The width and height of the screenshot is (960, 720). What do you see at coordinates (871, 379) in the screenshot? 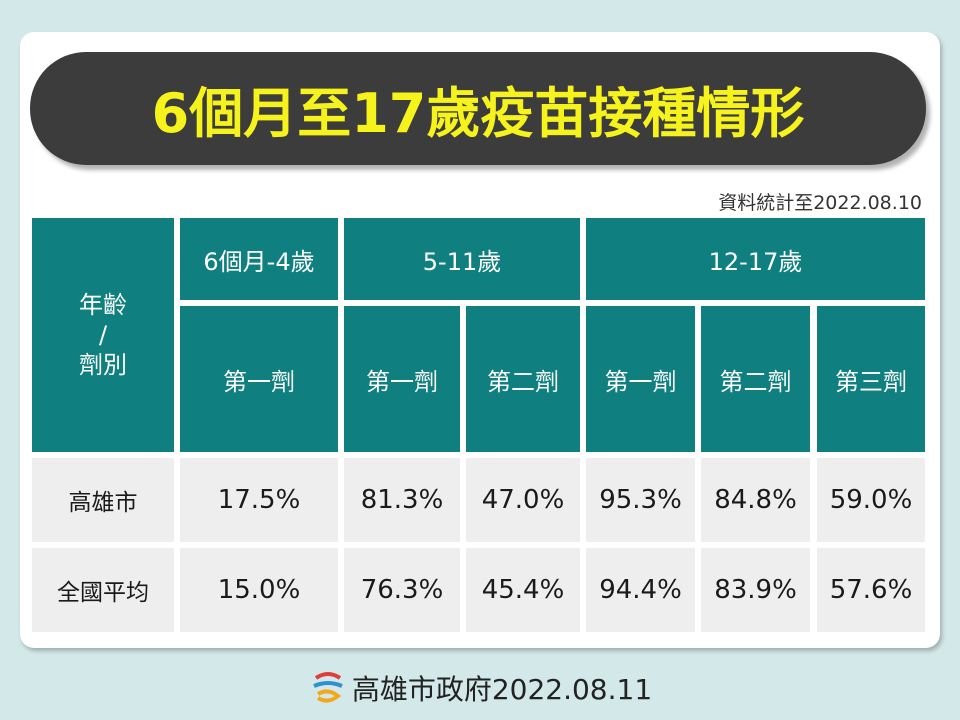
I see `dose-header: 第三劑` at bounding box center [871, 379].